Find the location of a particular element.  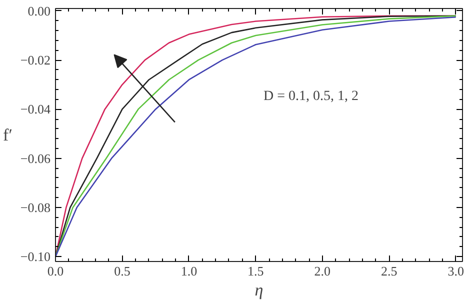

y-axis-title: f′ is located at coordinates (7, 135).